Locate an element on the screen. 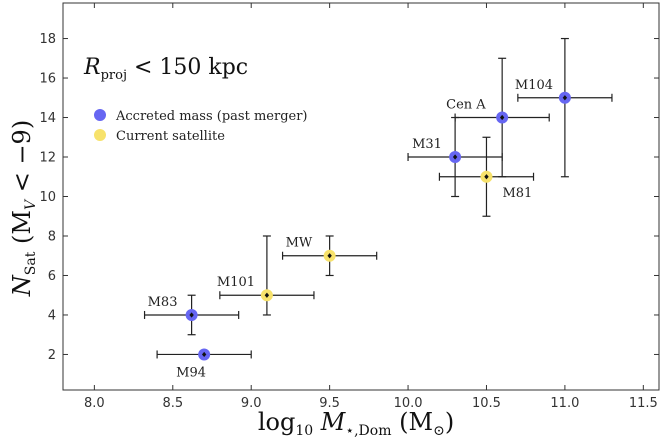  point-center-mw is located at coordinates (329, 256).